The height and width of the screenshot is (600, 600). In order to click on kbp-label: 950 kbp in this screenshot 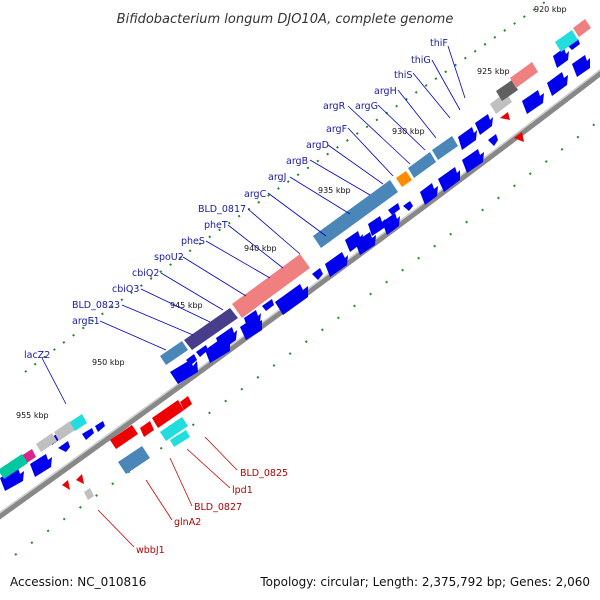, I will do `click(108, 362)`.